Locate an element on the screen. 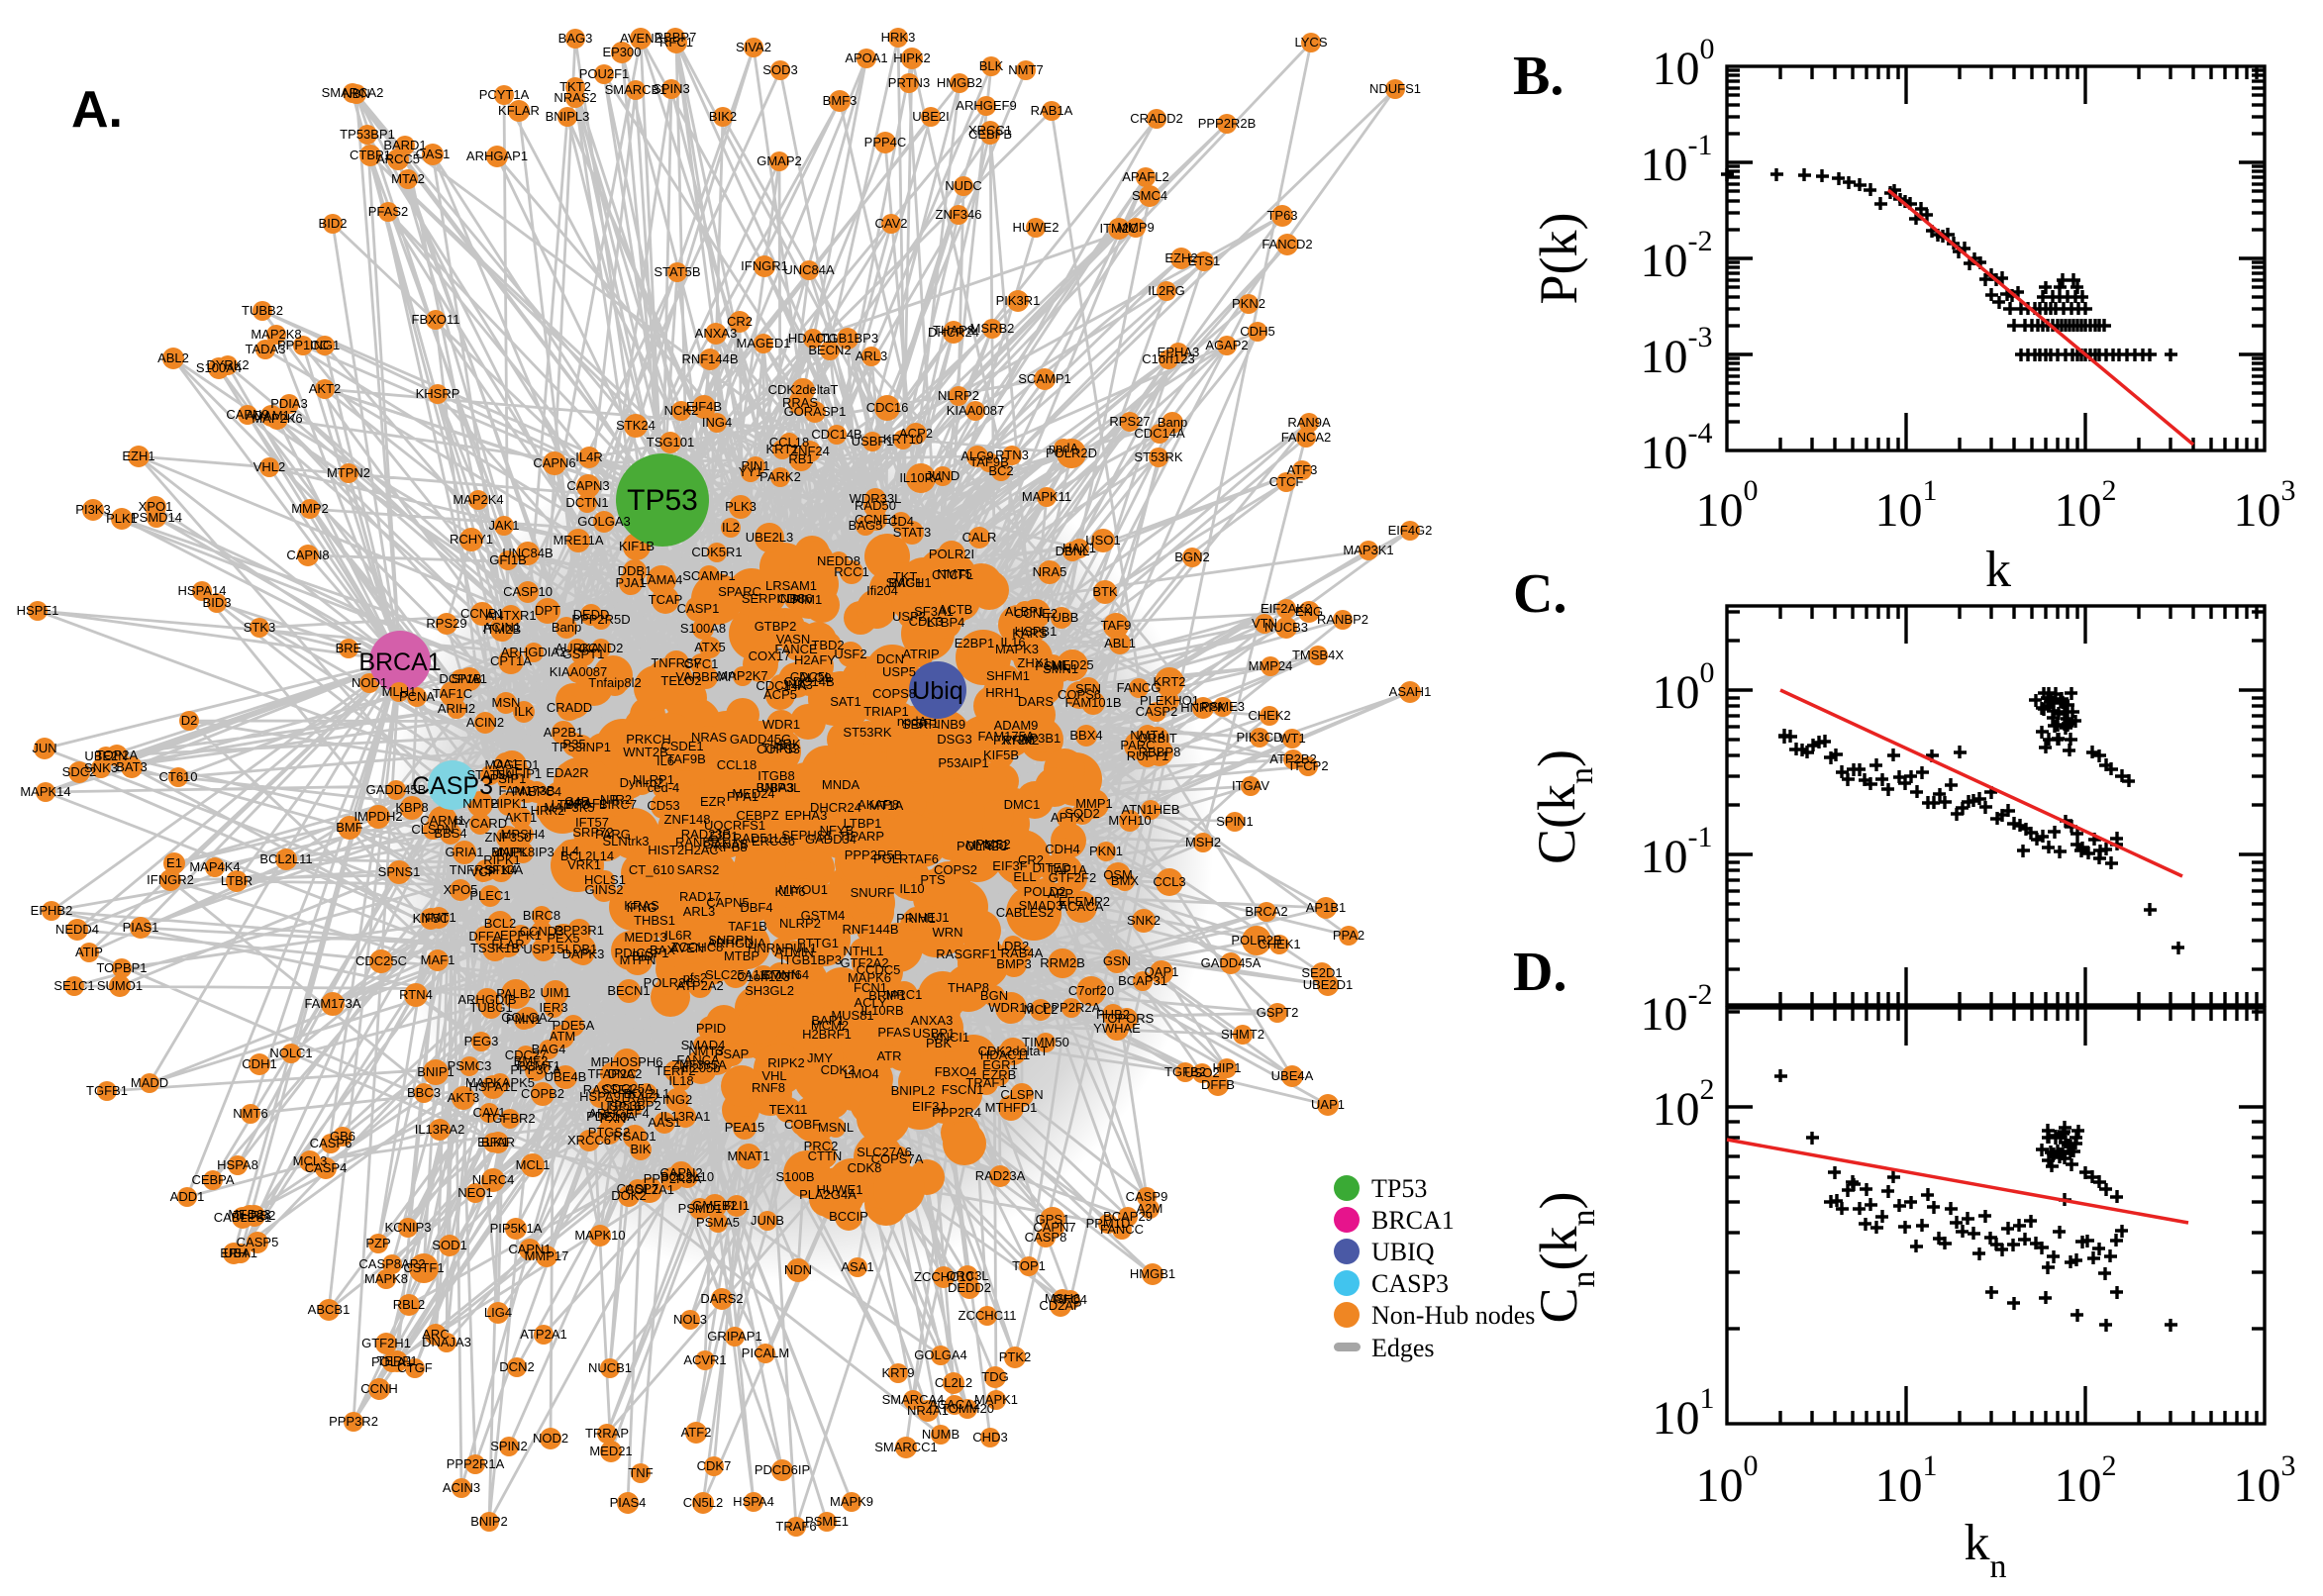 The height and width of the screenshot is (1596, 2323). svg-text: SUMO1 is located at coordinates (120, 986).